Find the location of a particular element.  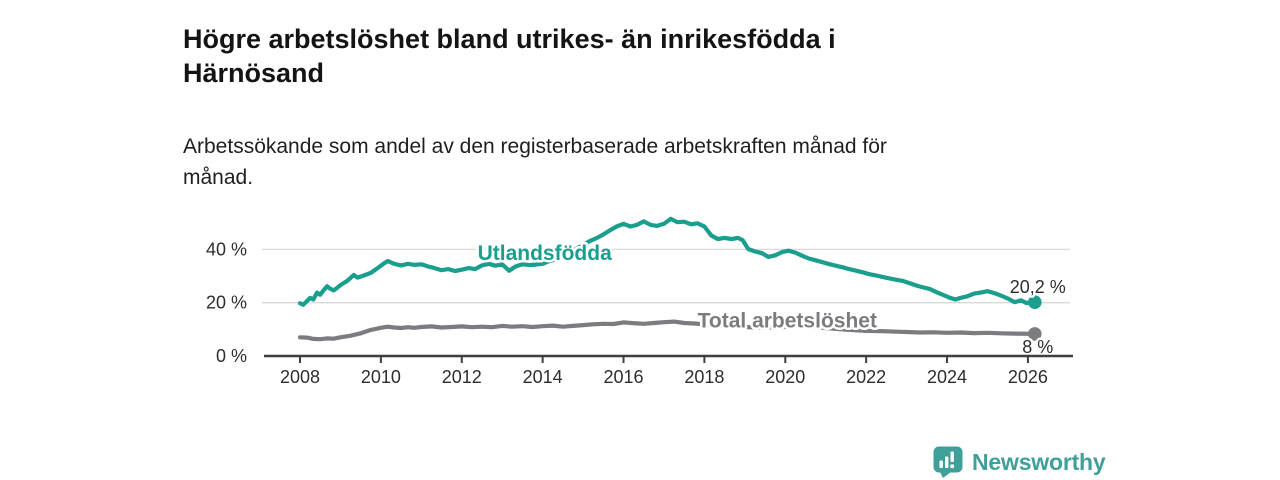

x-axis-tick-label: 2010 is located at coordinates (381, 377).